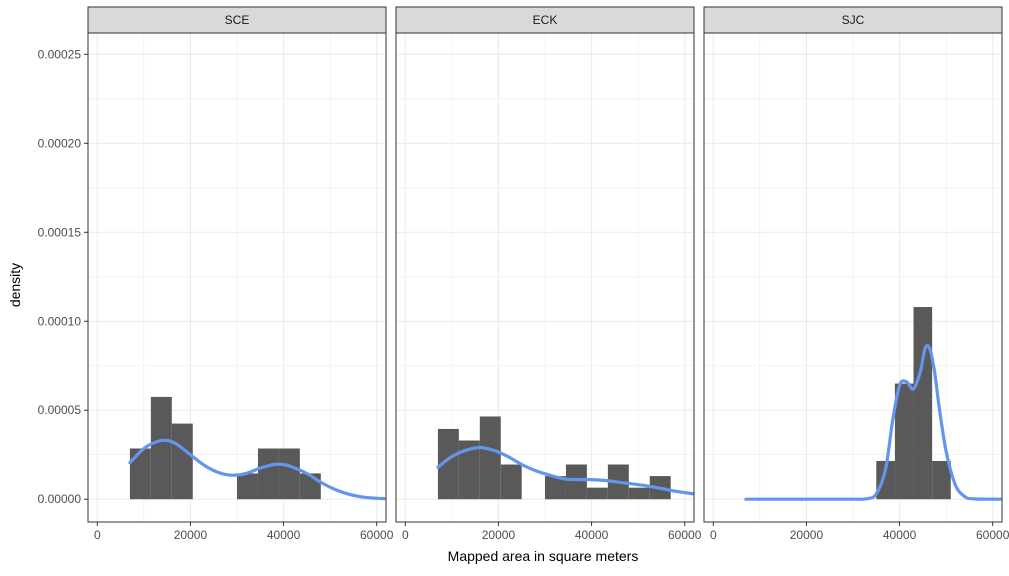 This screenshot has height=576, width=1009. Describe the element at coordinates (60, 321) in the screenshot. I see `y-tick-label: 0.00010` at that location.